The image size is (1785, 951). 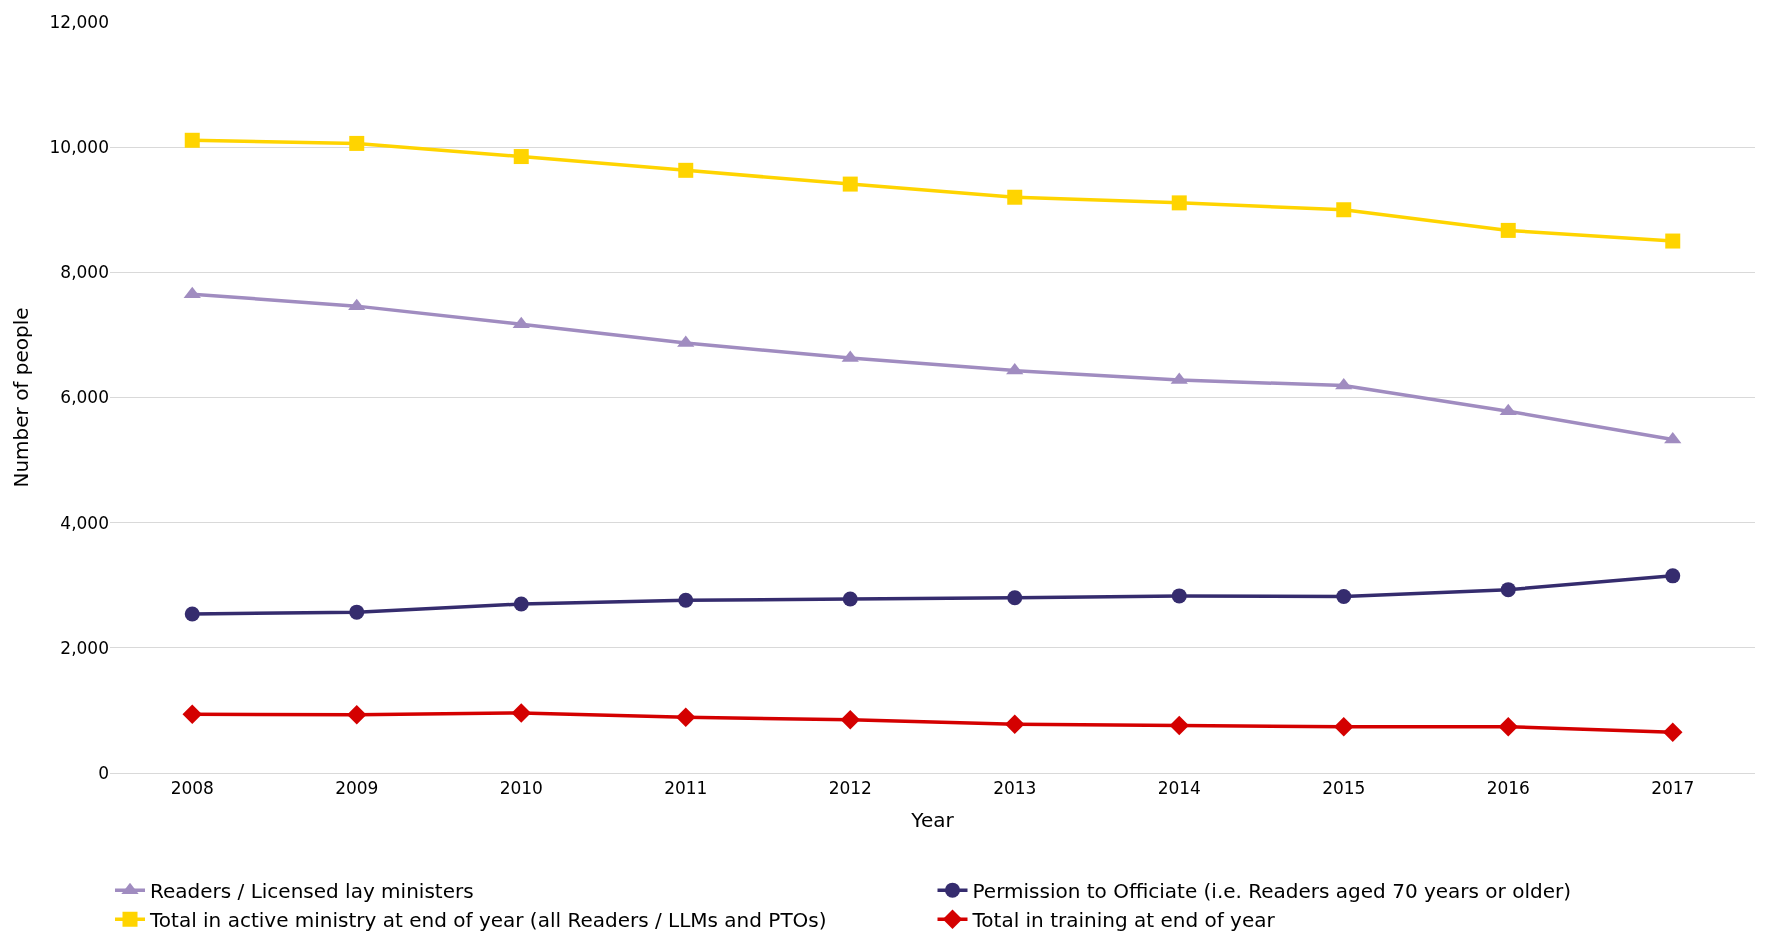 What do you see at coordinates (1179, 788) in the screenshot?
I see `x-tick-label: 2014` at bounding box center [1179, 788].